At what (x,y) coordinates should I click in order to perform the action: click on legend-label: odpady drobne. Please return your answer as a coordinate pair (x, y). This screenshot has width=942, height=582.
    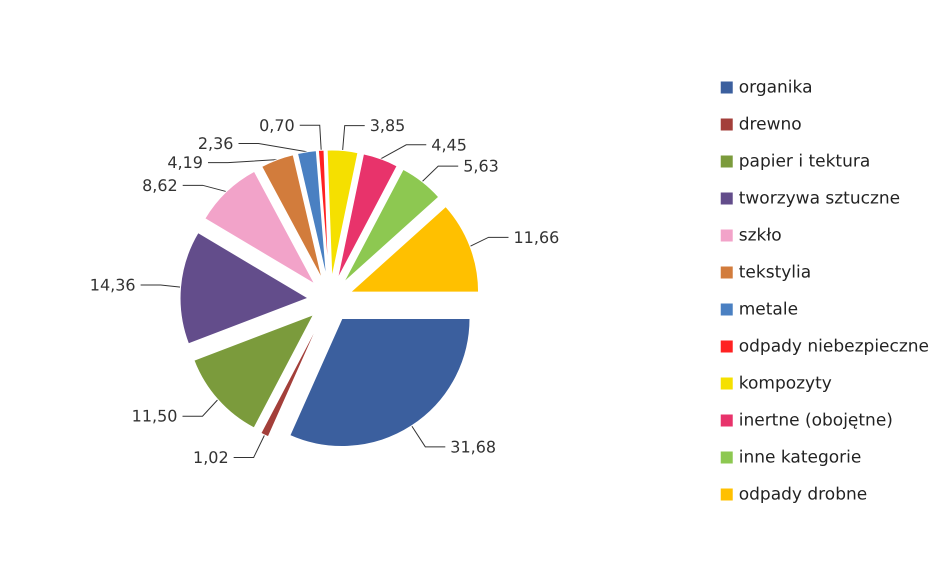
    Looking at the image, I should click on (803, 494).